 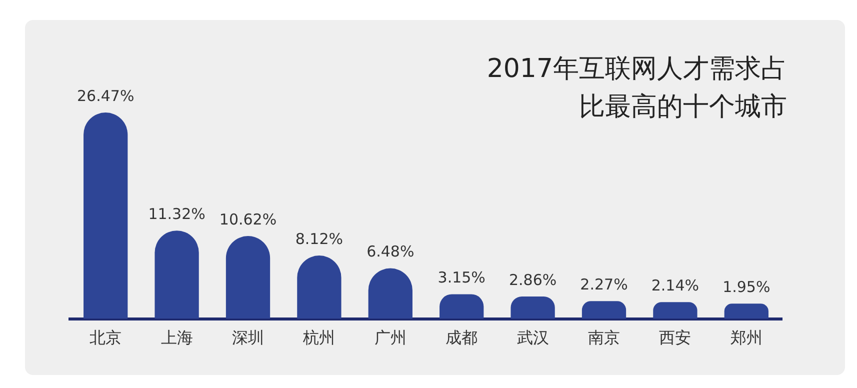 What do you see at coordinates (746, 337) in the screenshot?
I see `x-tick-label: 郑州` at bounding box center [746, 337].